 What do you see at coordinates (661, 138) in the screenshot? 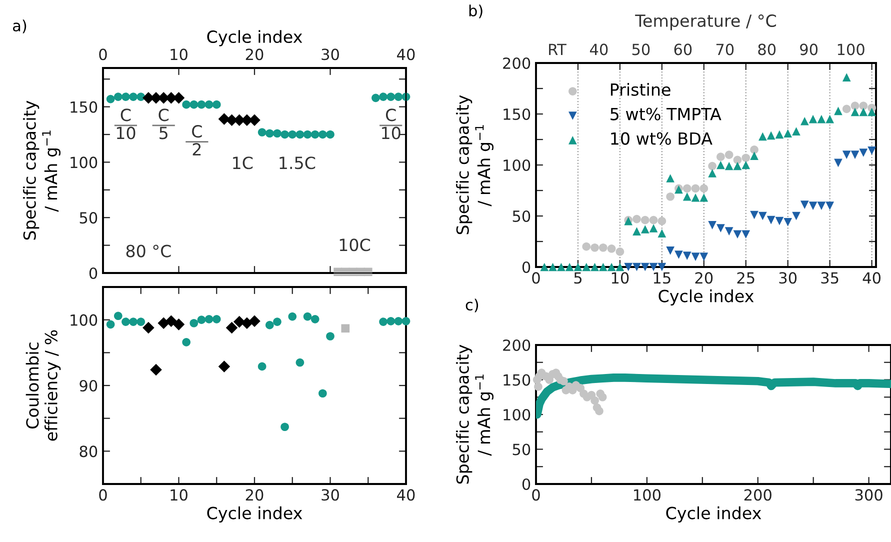
I see `legend-label: 10 wt% BDA` at bounding box center [661, 138].